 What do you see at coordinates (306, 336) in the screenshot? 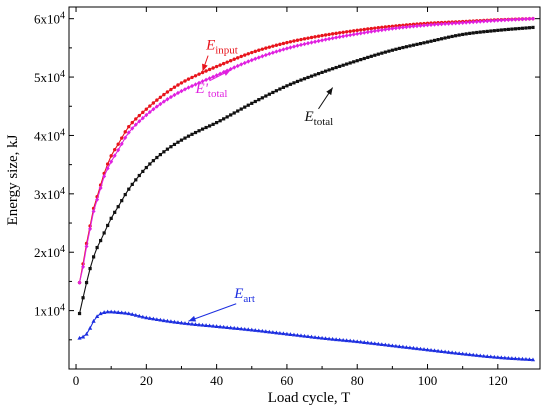
I see `series-line` at bounding box center [306, 336].